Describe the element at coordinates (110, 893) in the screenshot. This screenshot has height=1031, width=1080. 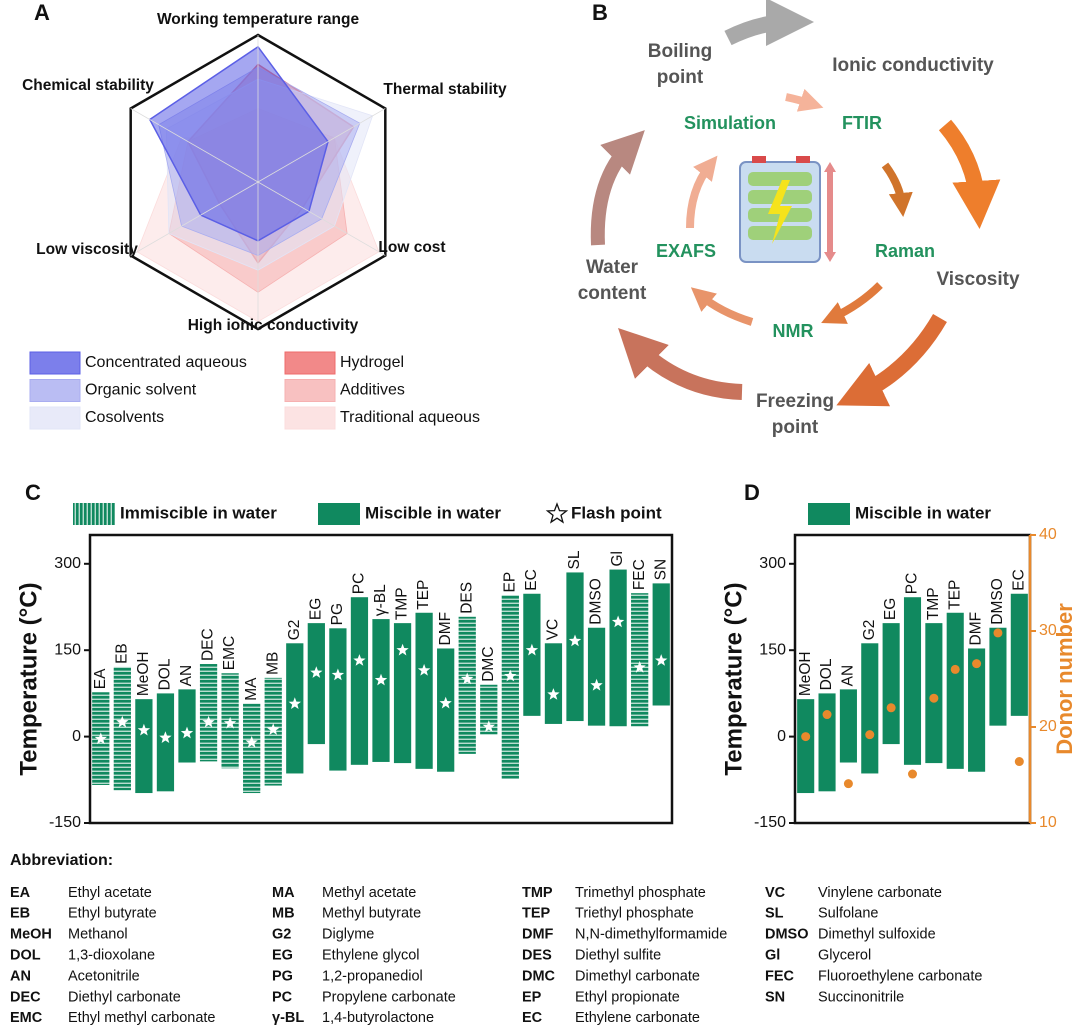
I see `abbr-name: Ethyl acetate` at that location.